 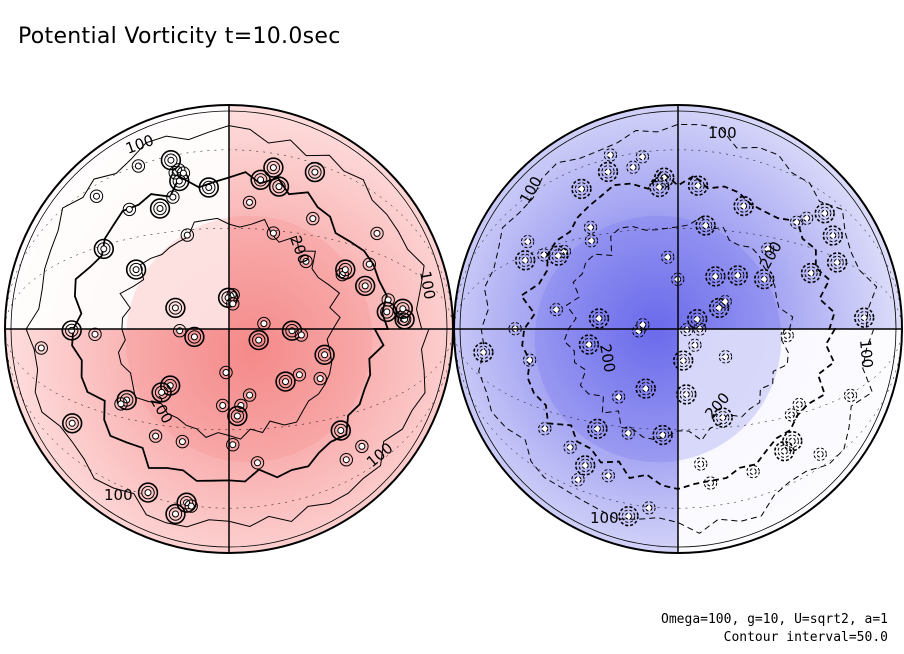 What do you see at coordinates (774, 619) in the screenshot?
I see `parameters-annotation: Omega=100, g=10, U=sqrt2, a=1` at bounding box center [774, 619].